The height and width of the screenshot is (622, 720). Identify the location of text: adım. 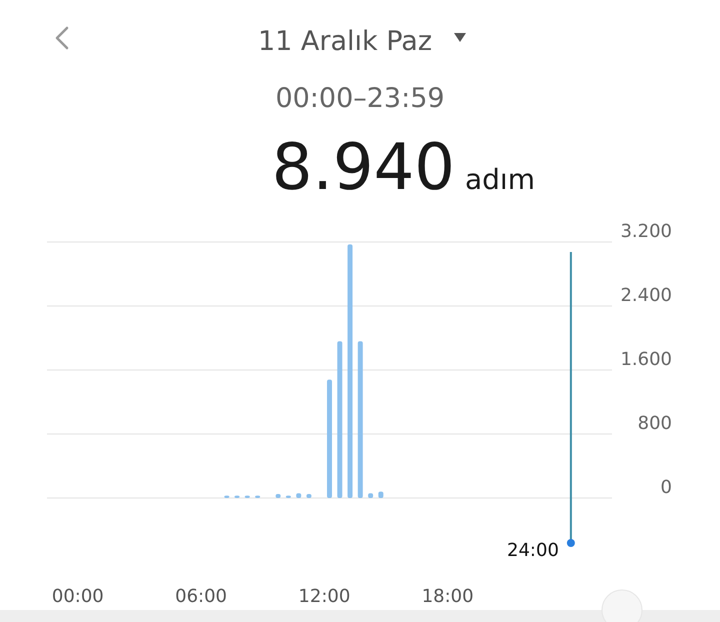
(500, 179).